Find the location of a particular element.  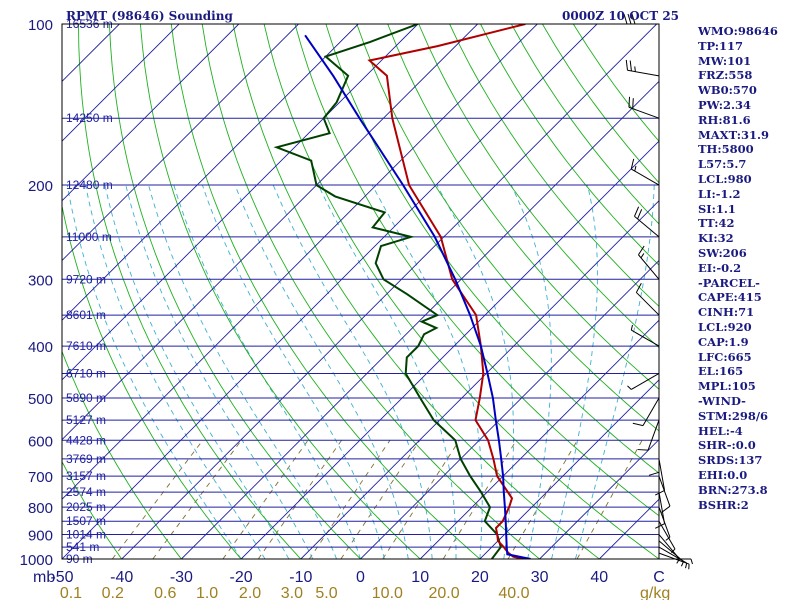

height-label: 5127 m is located at coordinates (86, 420).